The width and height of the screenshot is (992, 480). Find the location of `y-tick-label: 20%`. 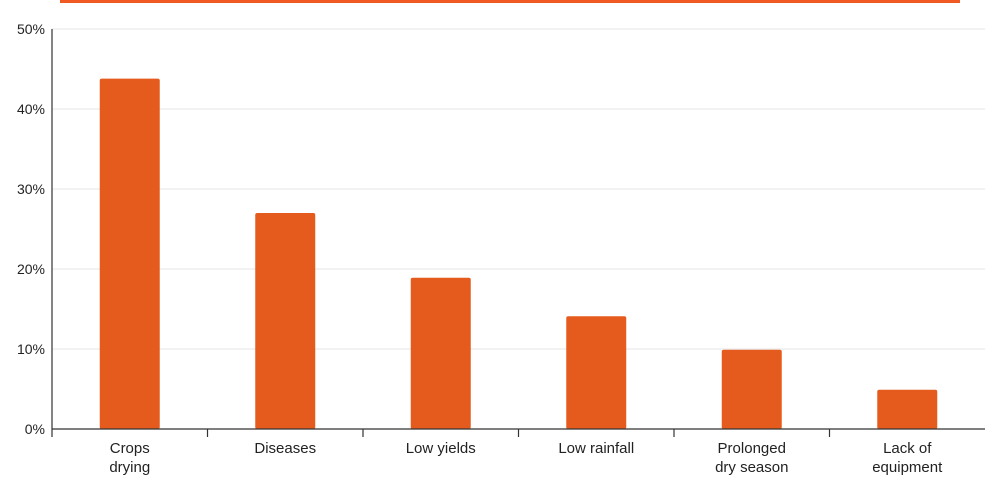

y-tick-label: 20% is located at coordinates (31, 269).